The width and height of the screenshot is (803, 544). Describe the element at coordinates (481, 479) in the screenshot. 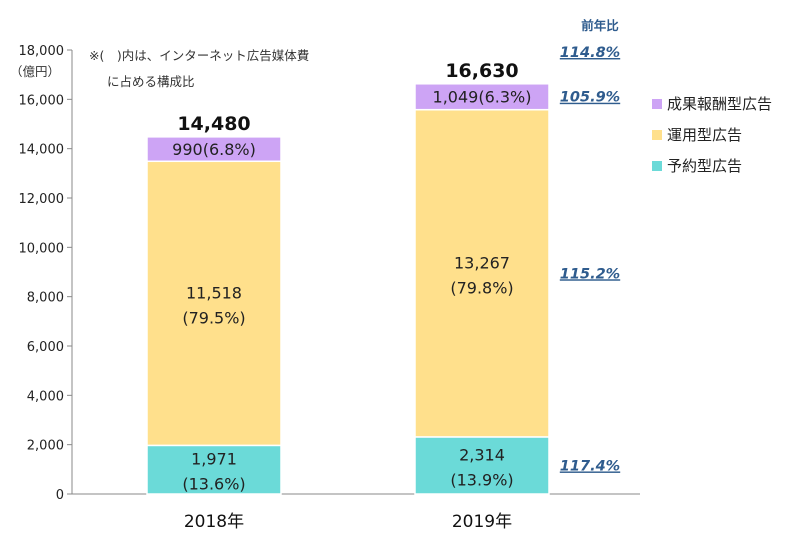

I see `segment-share-label: (13.9%)` at that location.